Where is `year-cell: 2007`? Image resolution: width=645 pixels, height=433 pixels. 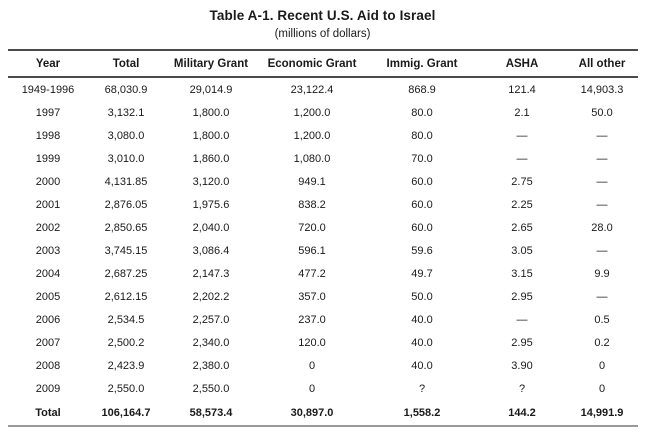
year-cell: 2007 is located at coordinates (48, 342).